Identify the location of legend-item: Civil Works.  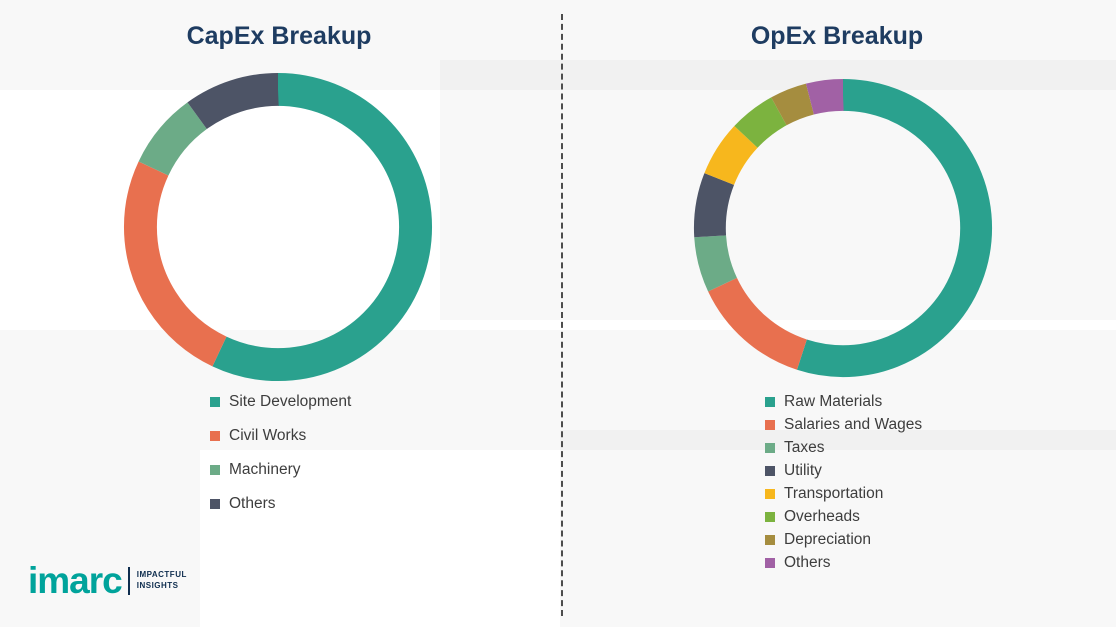
(280, 436).